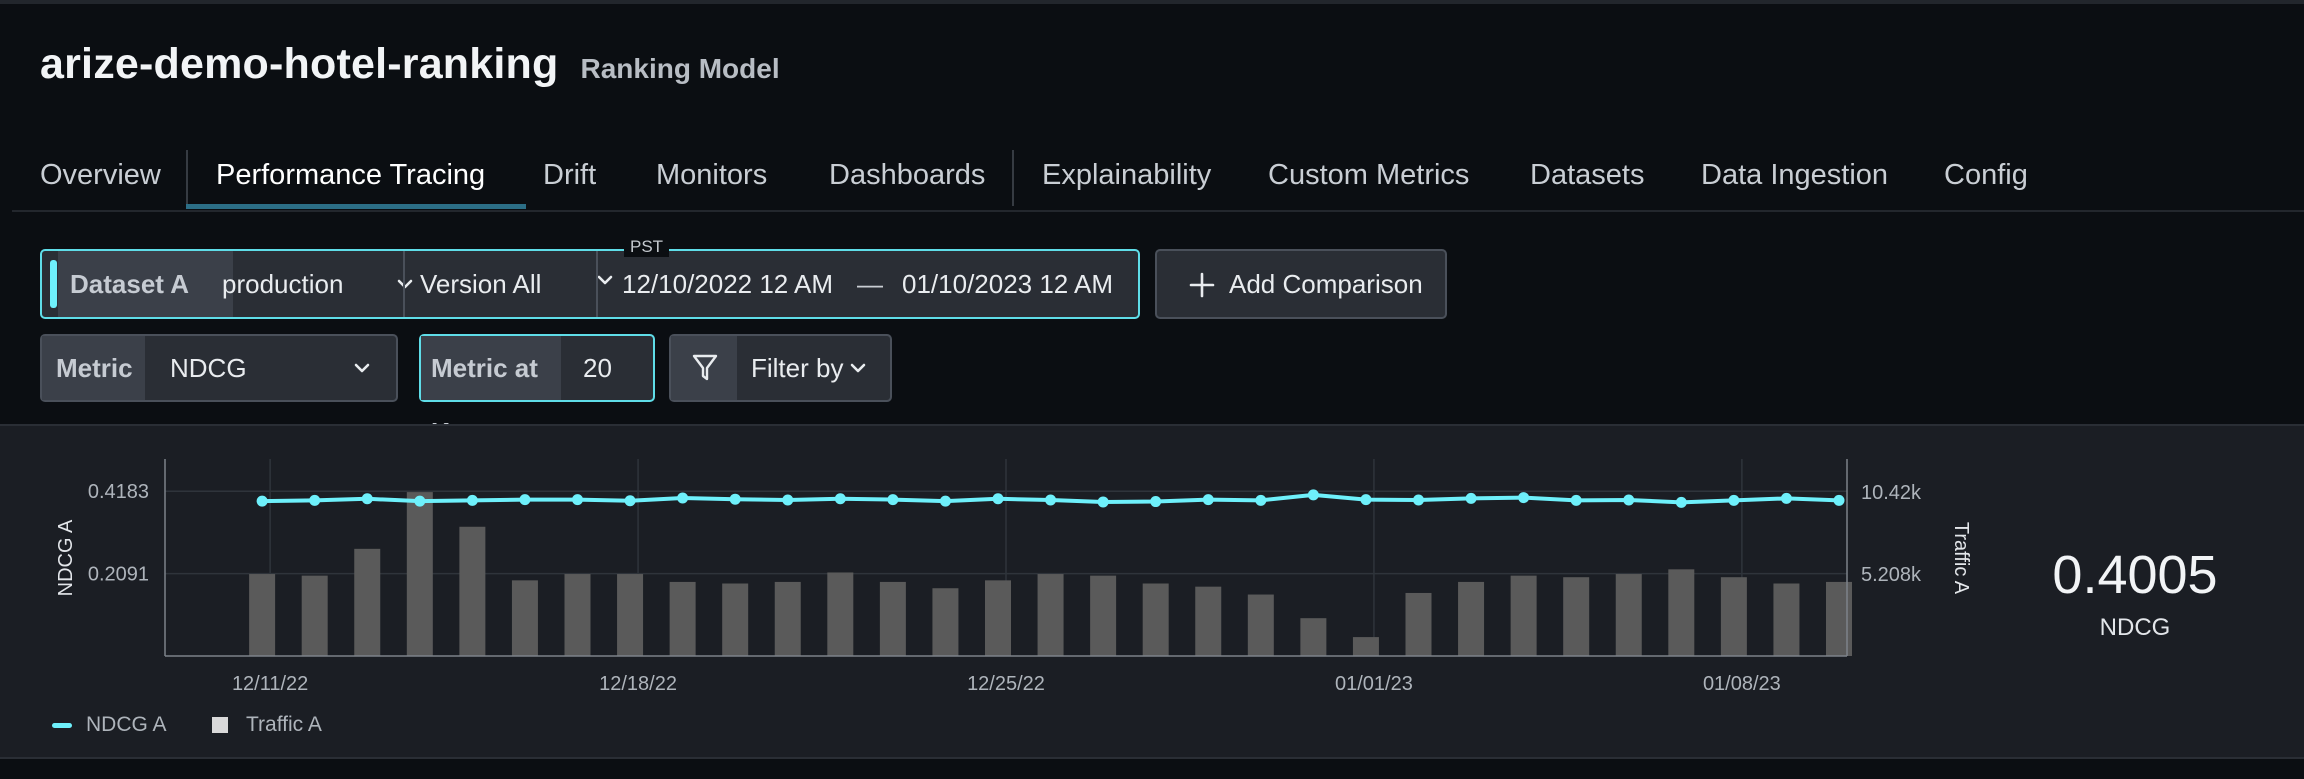 This screenshot has height=779, width=2304. I want to click on y-right-axis-title: Traffic A, so click(1961, 558).